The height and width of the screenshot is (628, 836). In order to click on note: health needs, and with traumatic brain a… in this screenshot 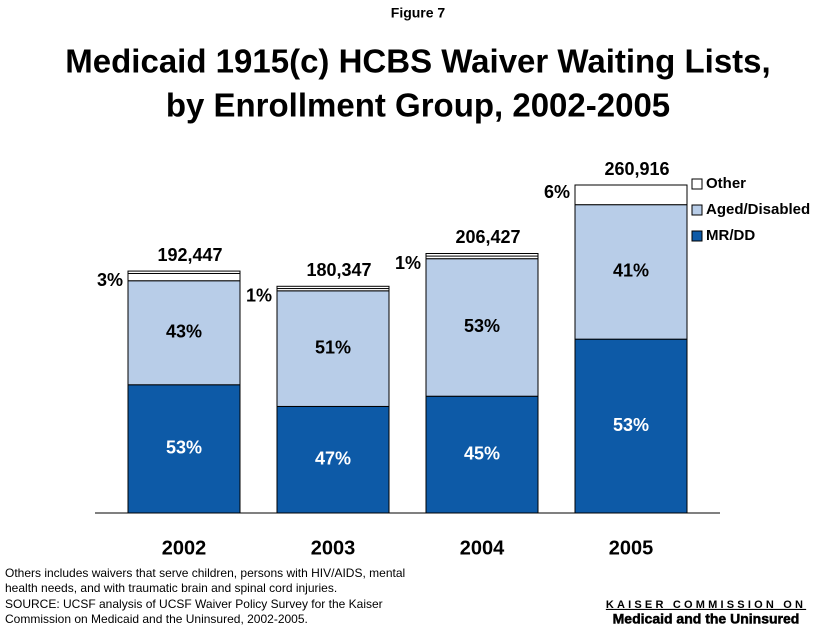, I will do `click(171, 588)`.